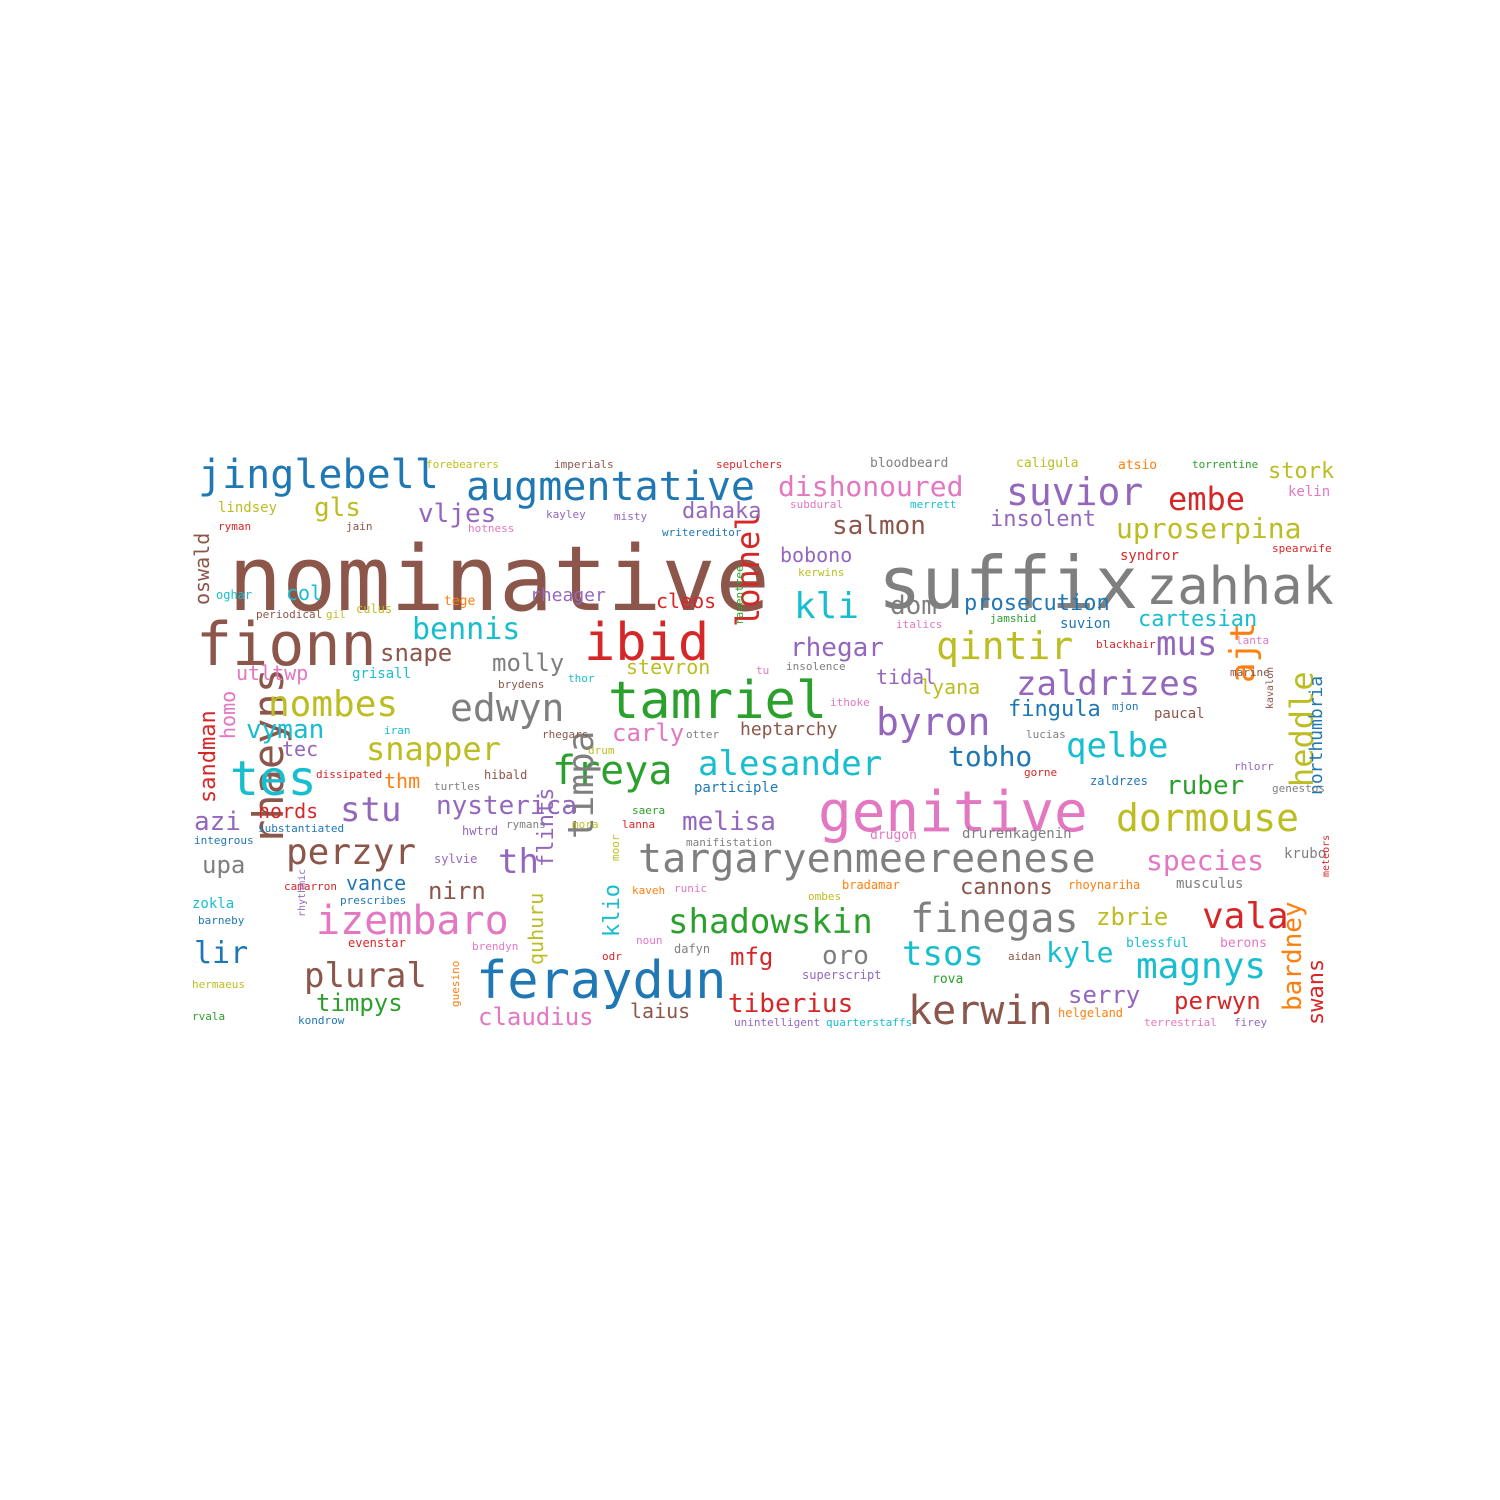  What do you see at coordinates (1210, 884) in the screenshot?
I see `word-musculus: musculus` at bounding box center [1210, 884].